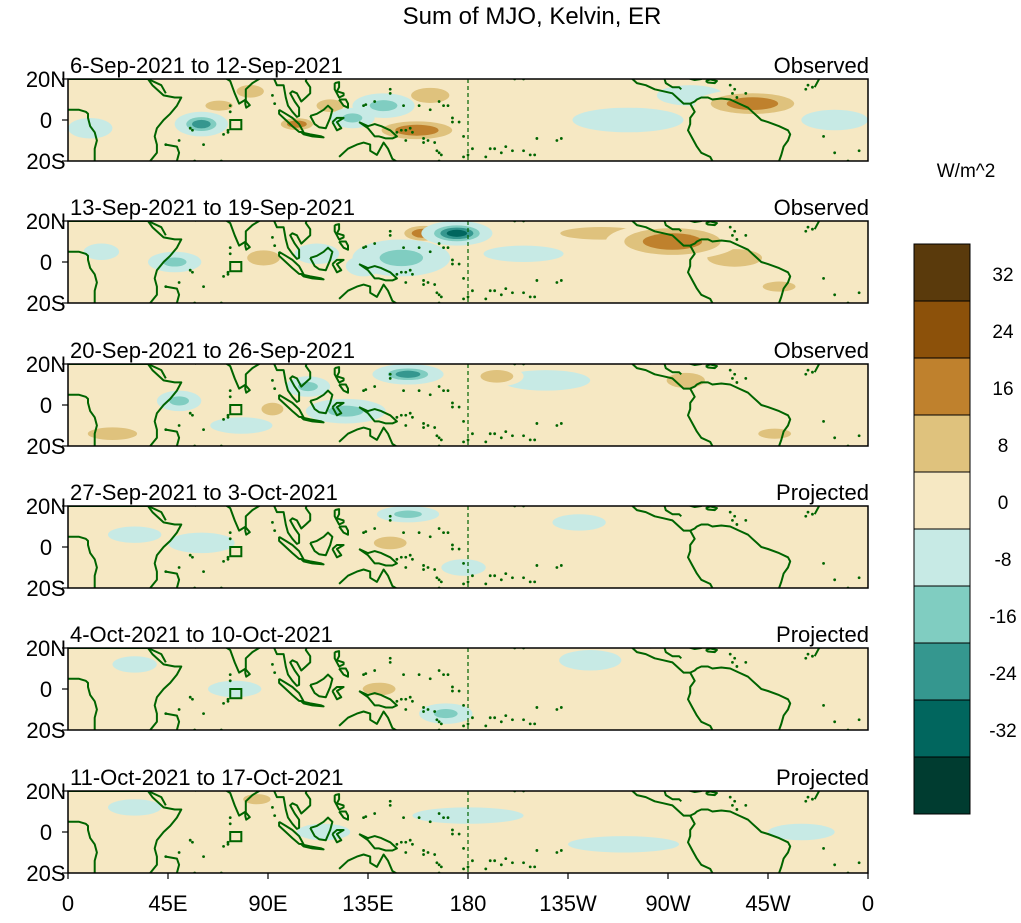 The width and height of the screenshot is (1021, 923). I want to click on region-box, so click(236, 552).